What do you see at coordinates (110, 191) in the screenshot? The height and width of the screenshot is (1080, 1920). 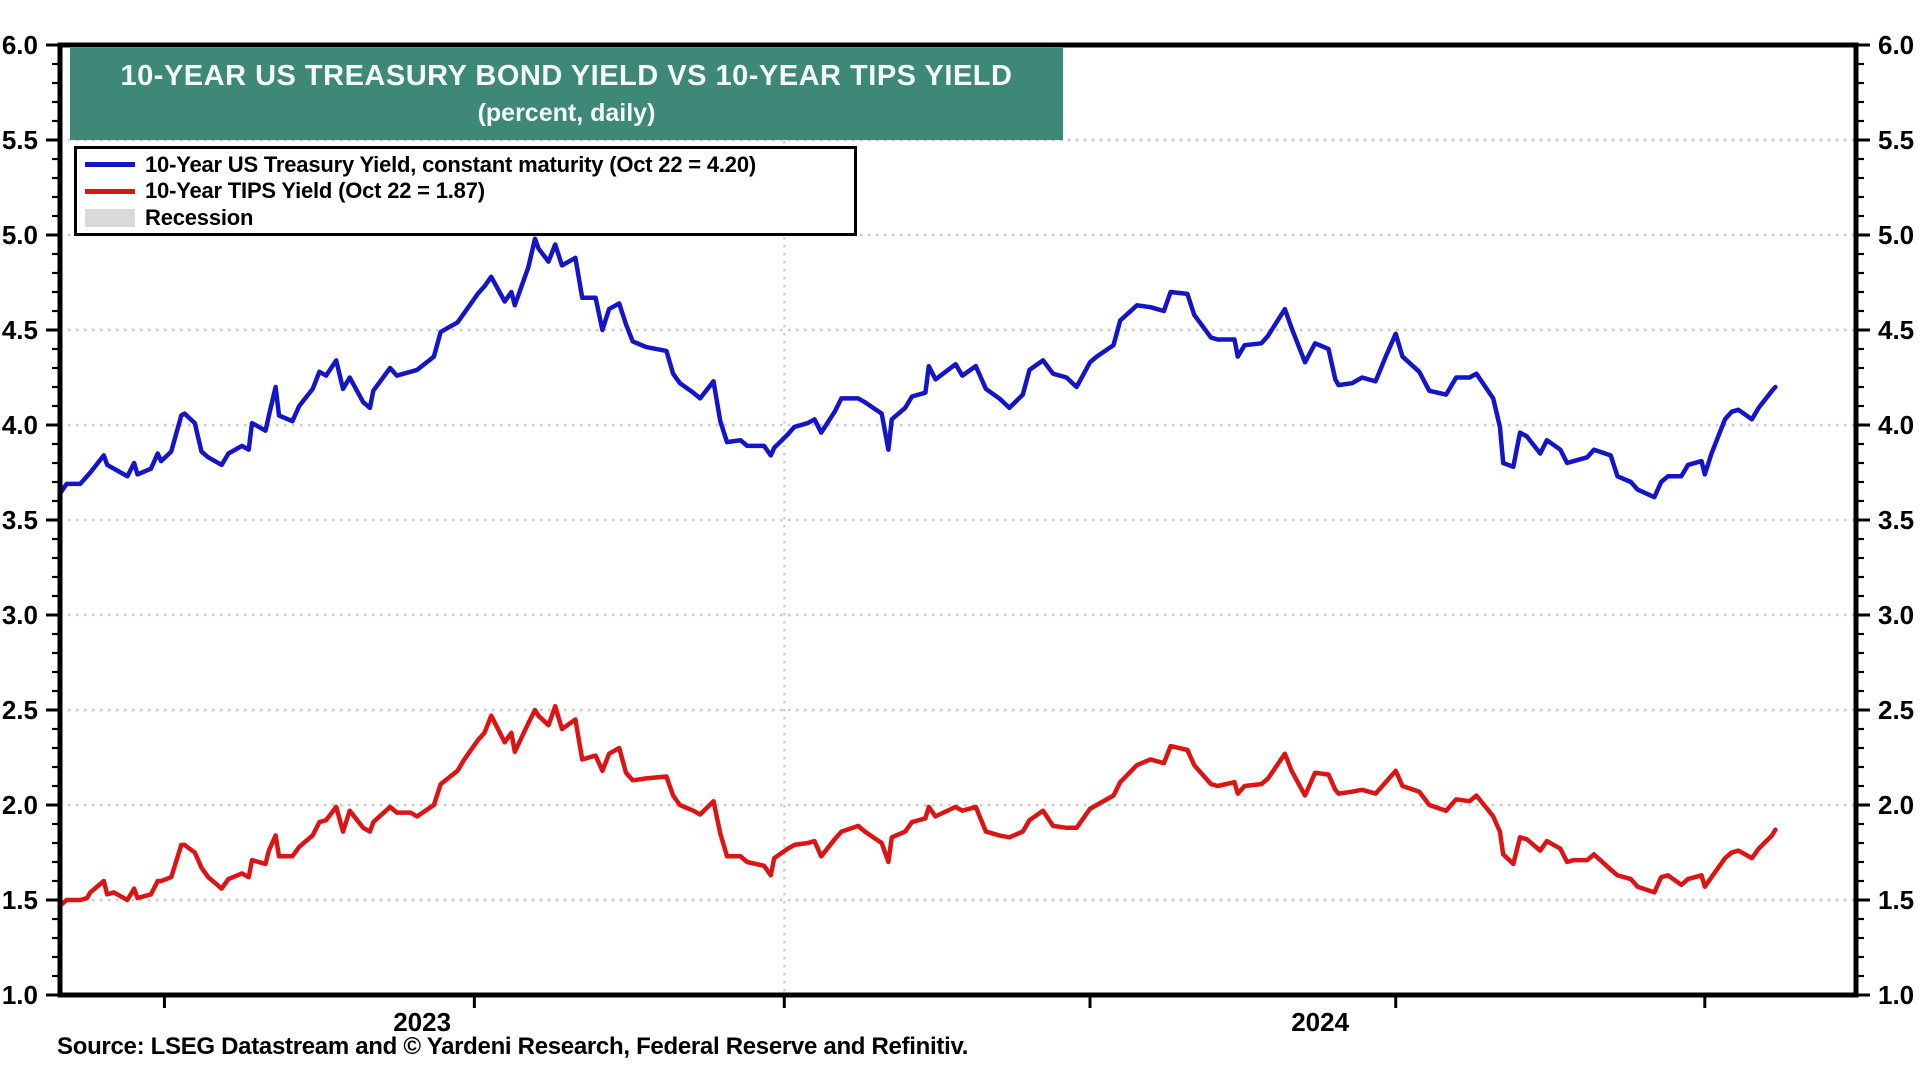 I see `tips-line-swatch-icon` at bounding box center [110, 191].